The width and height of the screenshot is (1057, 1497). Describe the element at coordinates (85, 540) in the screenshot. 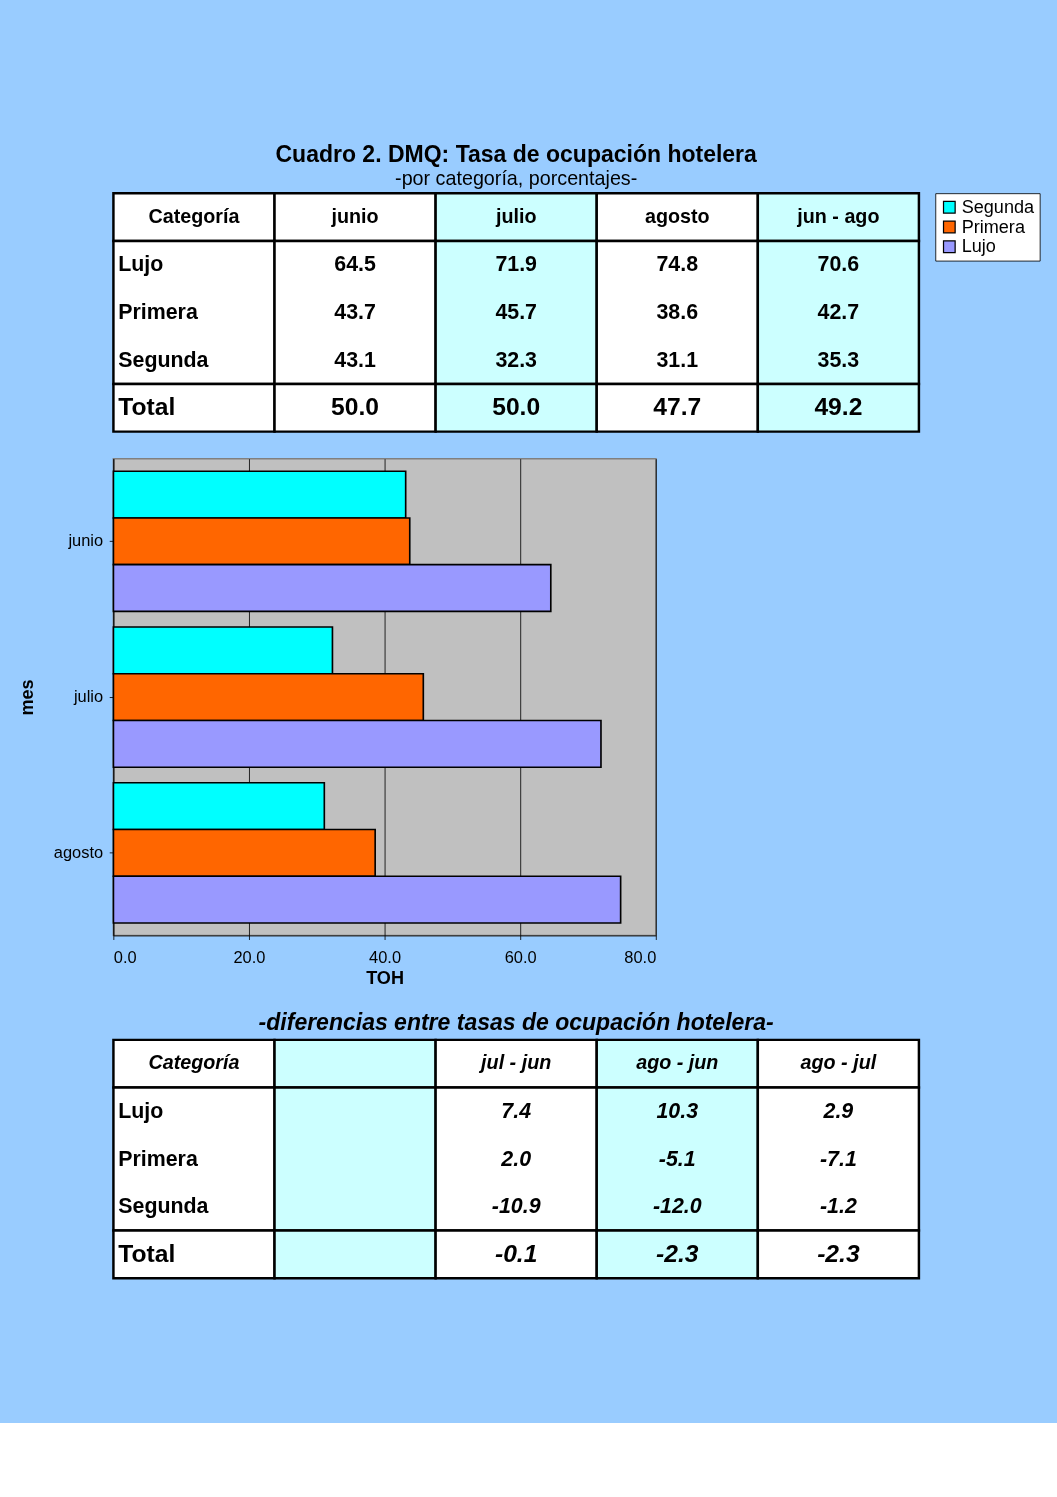

I see `y-tick-label: junio` at that location.